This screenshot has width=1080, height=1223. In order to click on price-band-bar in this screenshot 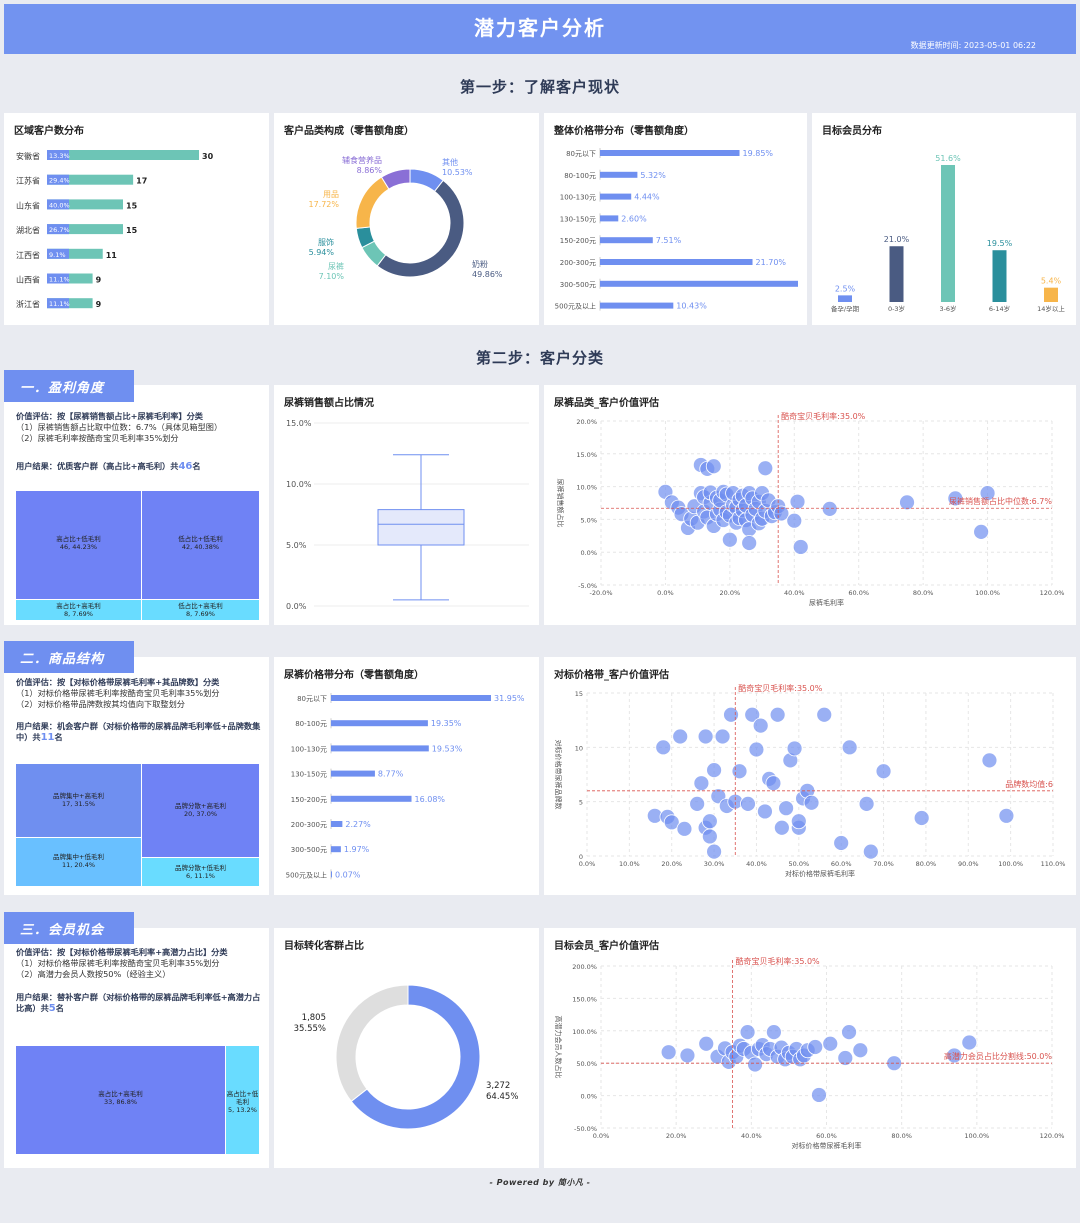, I will do `click(616, 196)`.